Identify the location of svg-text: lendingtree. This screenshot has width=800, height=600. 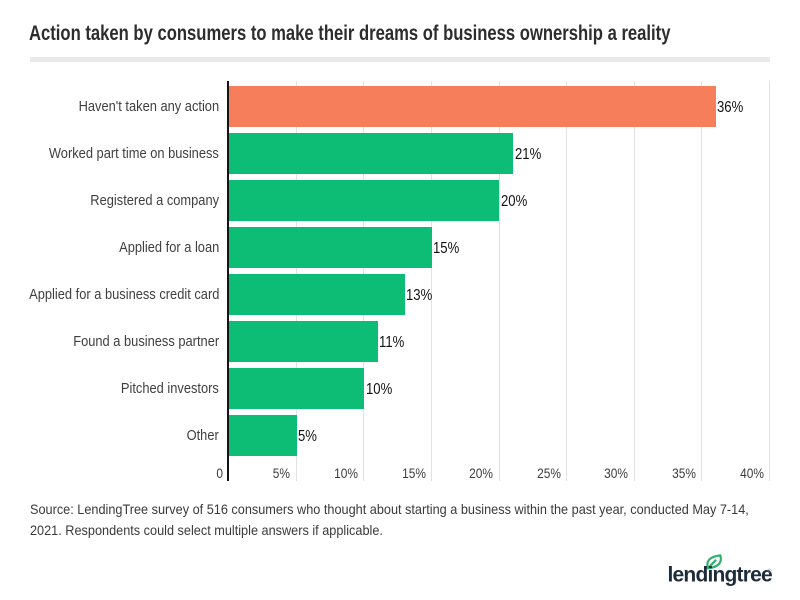
(720, 574).